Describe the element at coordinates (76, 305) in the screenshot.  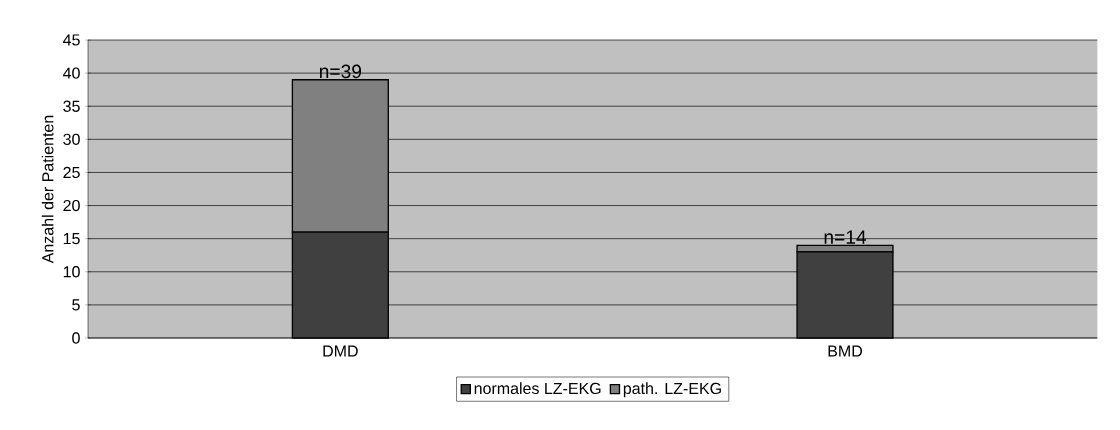
I see `y-tick-label: 5` at that location.